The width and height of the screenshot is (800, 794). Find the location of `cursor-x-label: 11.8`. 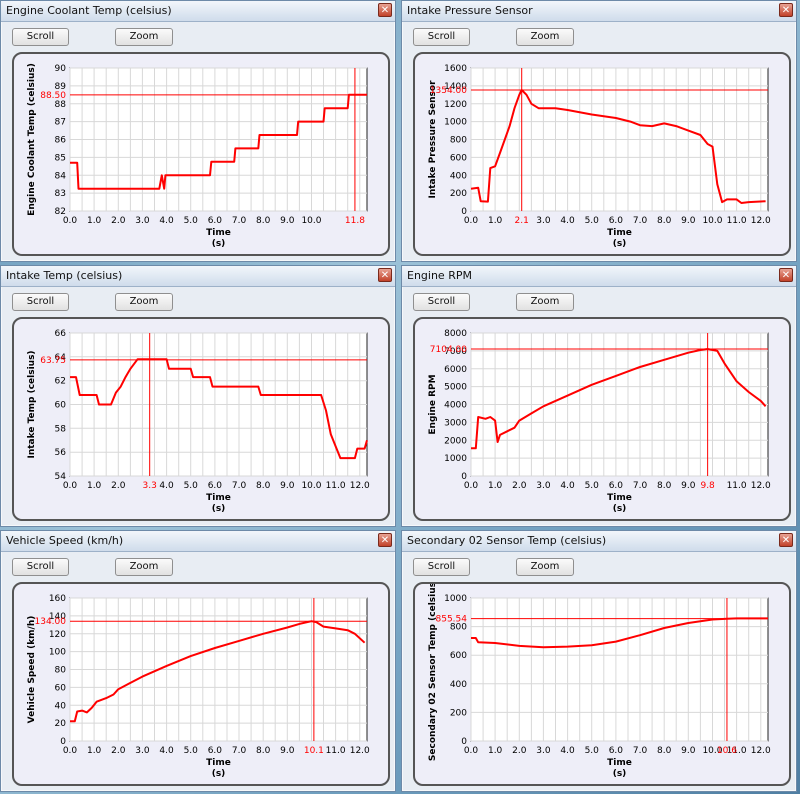

cursor-x-label: 11.8 is located at coordinates (355, 221).